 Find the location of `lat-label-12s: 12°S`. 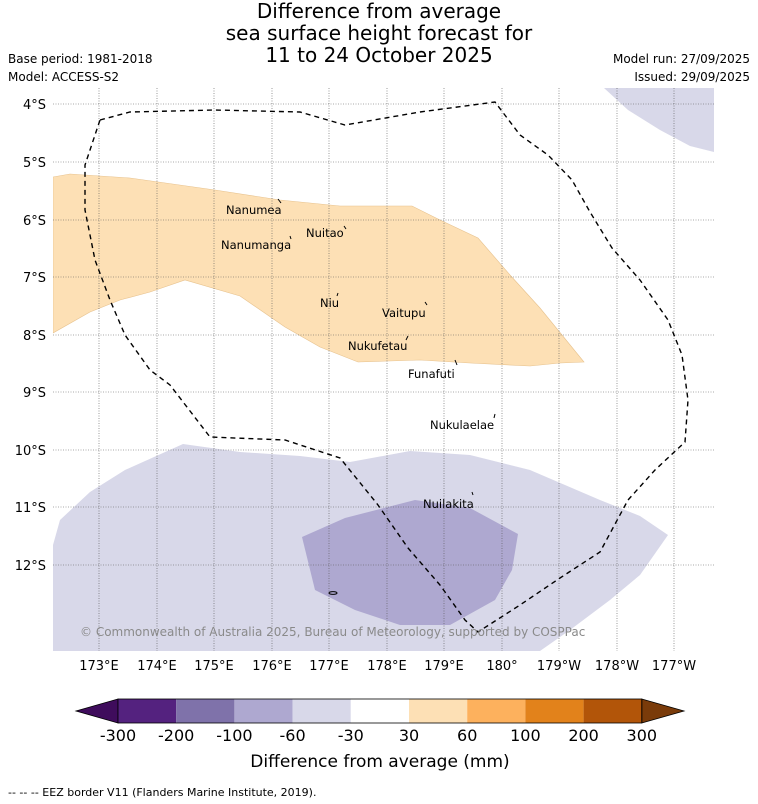

lat-label-12s: 12°S is located at coordinates (30, 566).